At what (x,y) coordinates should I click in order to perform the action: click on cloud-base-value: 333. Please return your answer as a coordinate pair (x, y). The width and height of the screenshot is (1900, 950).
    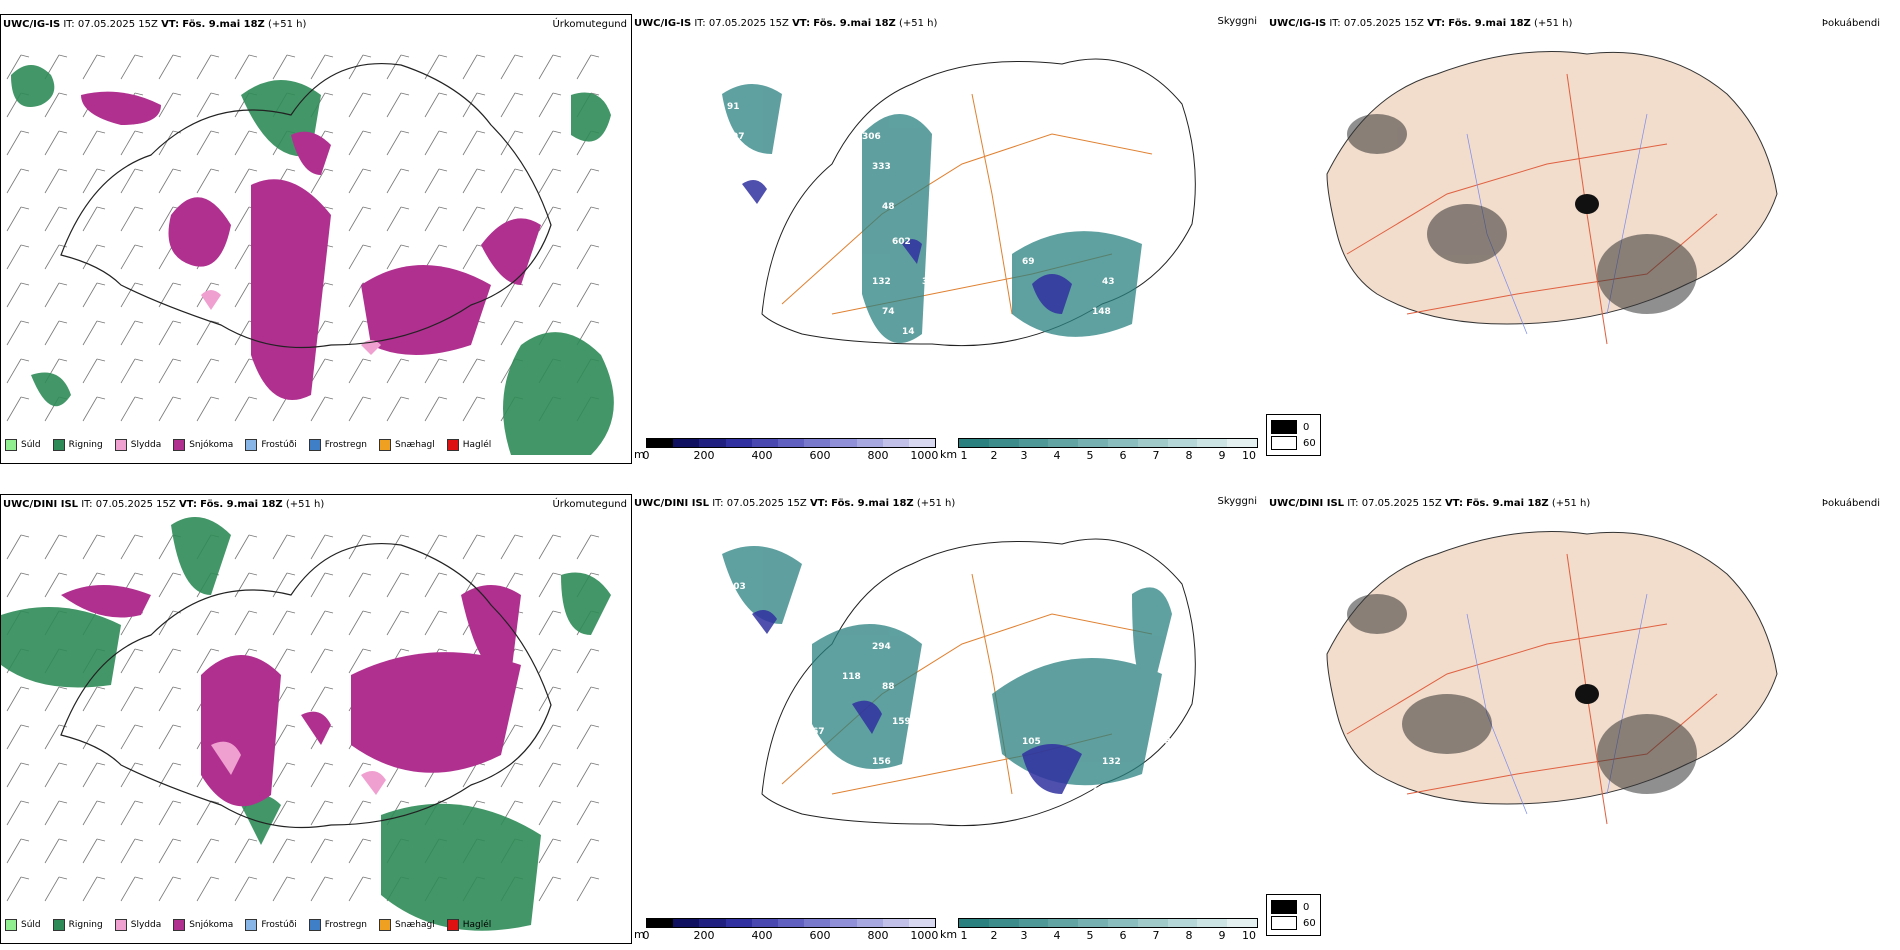
    Looking at the image, I should click on (881, 167).